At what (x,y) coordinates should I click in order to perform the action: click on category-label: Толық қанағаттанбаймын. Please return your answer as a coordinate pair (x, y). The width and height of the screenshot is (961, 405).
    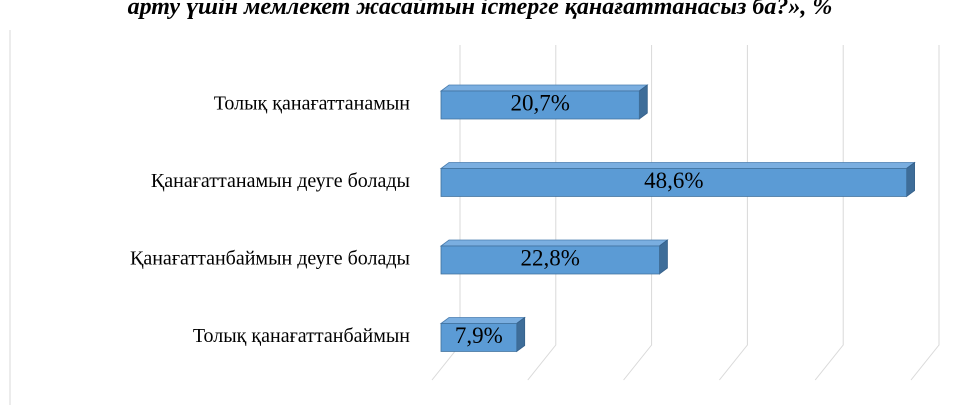
    Looking at the image, I should click on (301, 336).